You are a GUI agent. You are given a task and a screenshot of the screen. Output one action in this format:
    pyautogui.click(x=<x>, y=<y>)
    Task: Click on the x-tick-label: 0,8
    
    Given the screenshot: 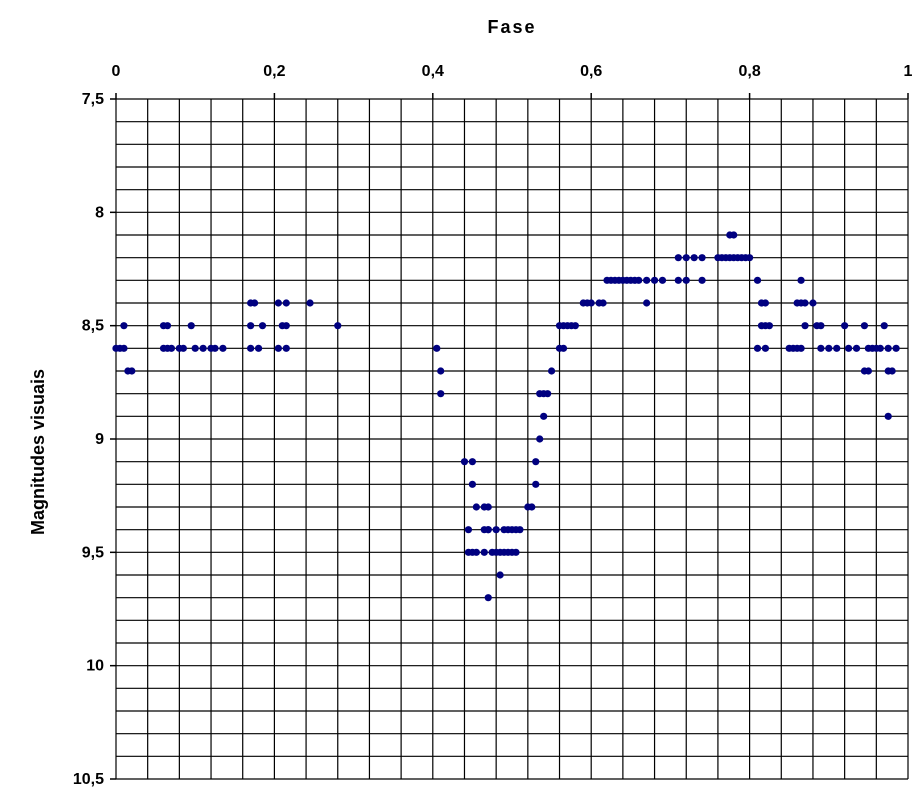 What is the action you would take?
    pyautogui.click(x=749, y=71)
    